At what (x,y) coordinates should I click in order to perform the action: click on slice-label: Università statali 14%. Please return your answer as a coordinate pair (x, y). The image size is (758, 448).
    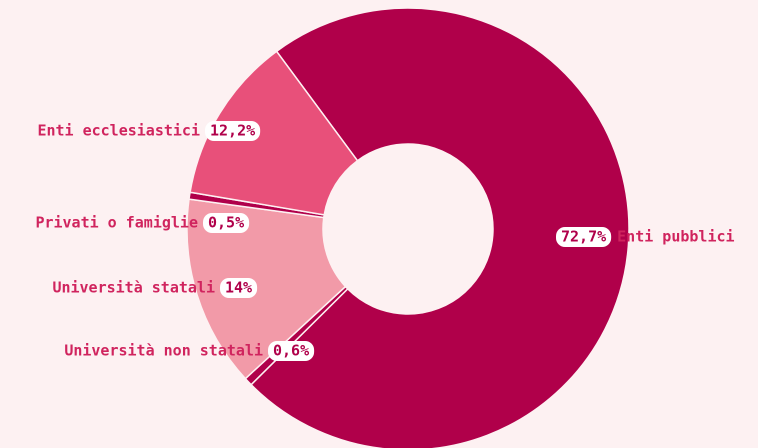
    Looking at the image, I should click on (155, 288).